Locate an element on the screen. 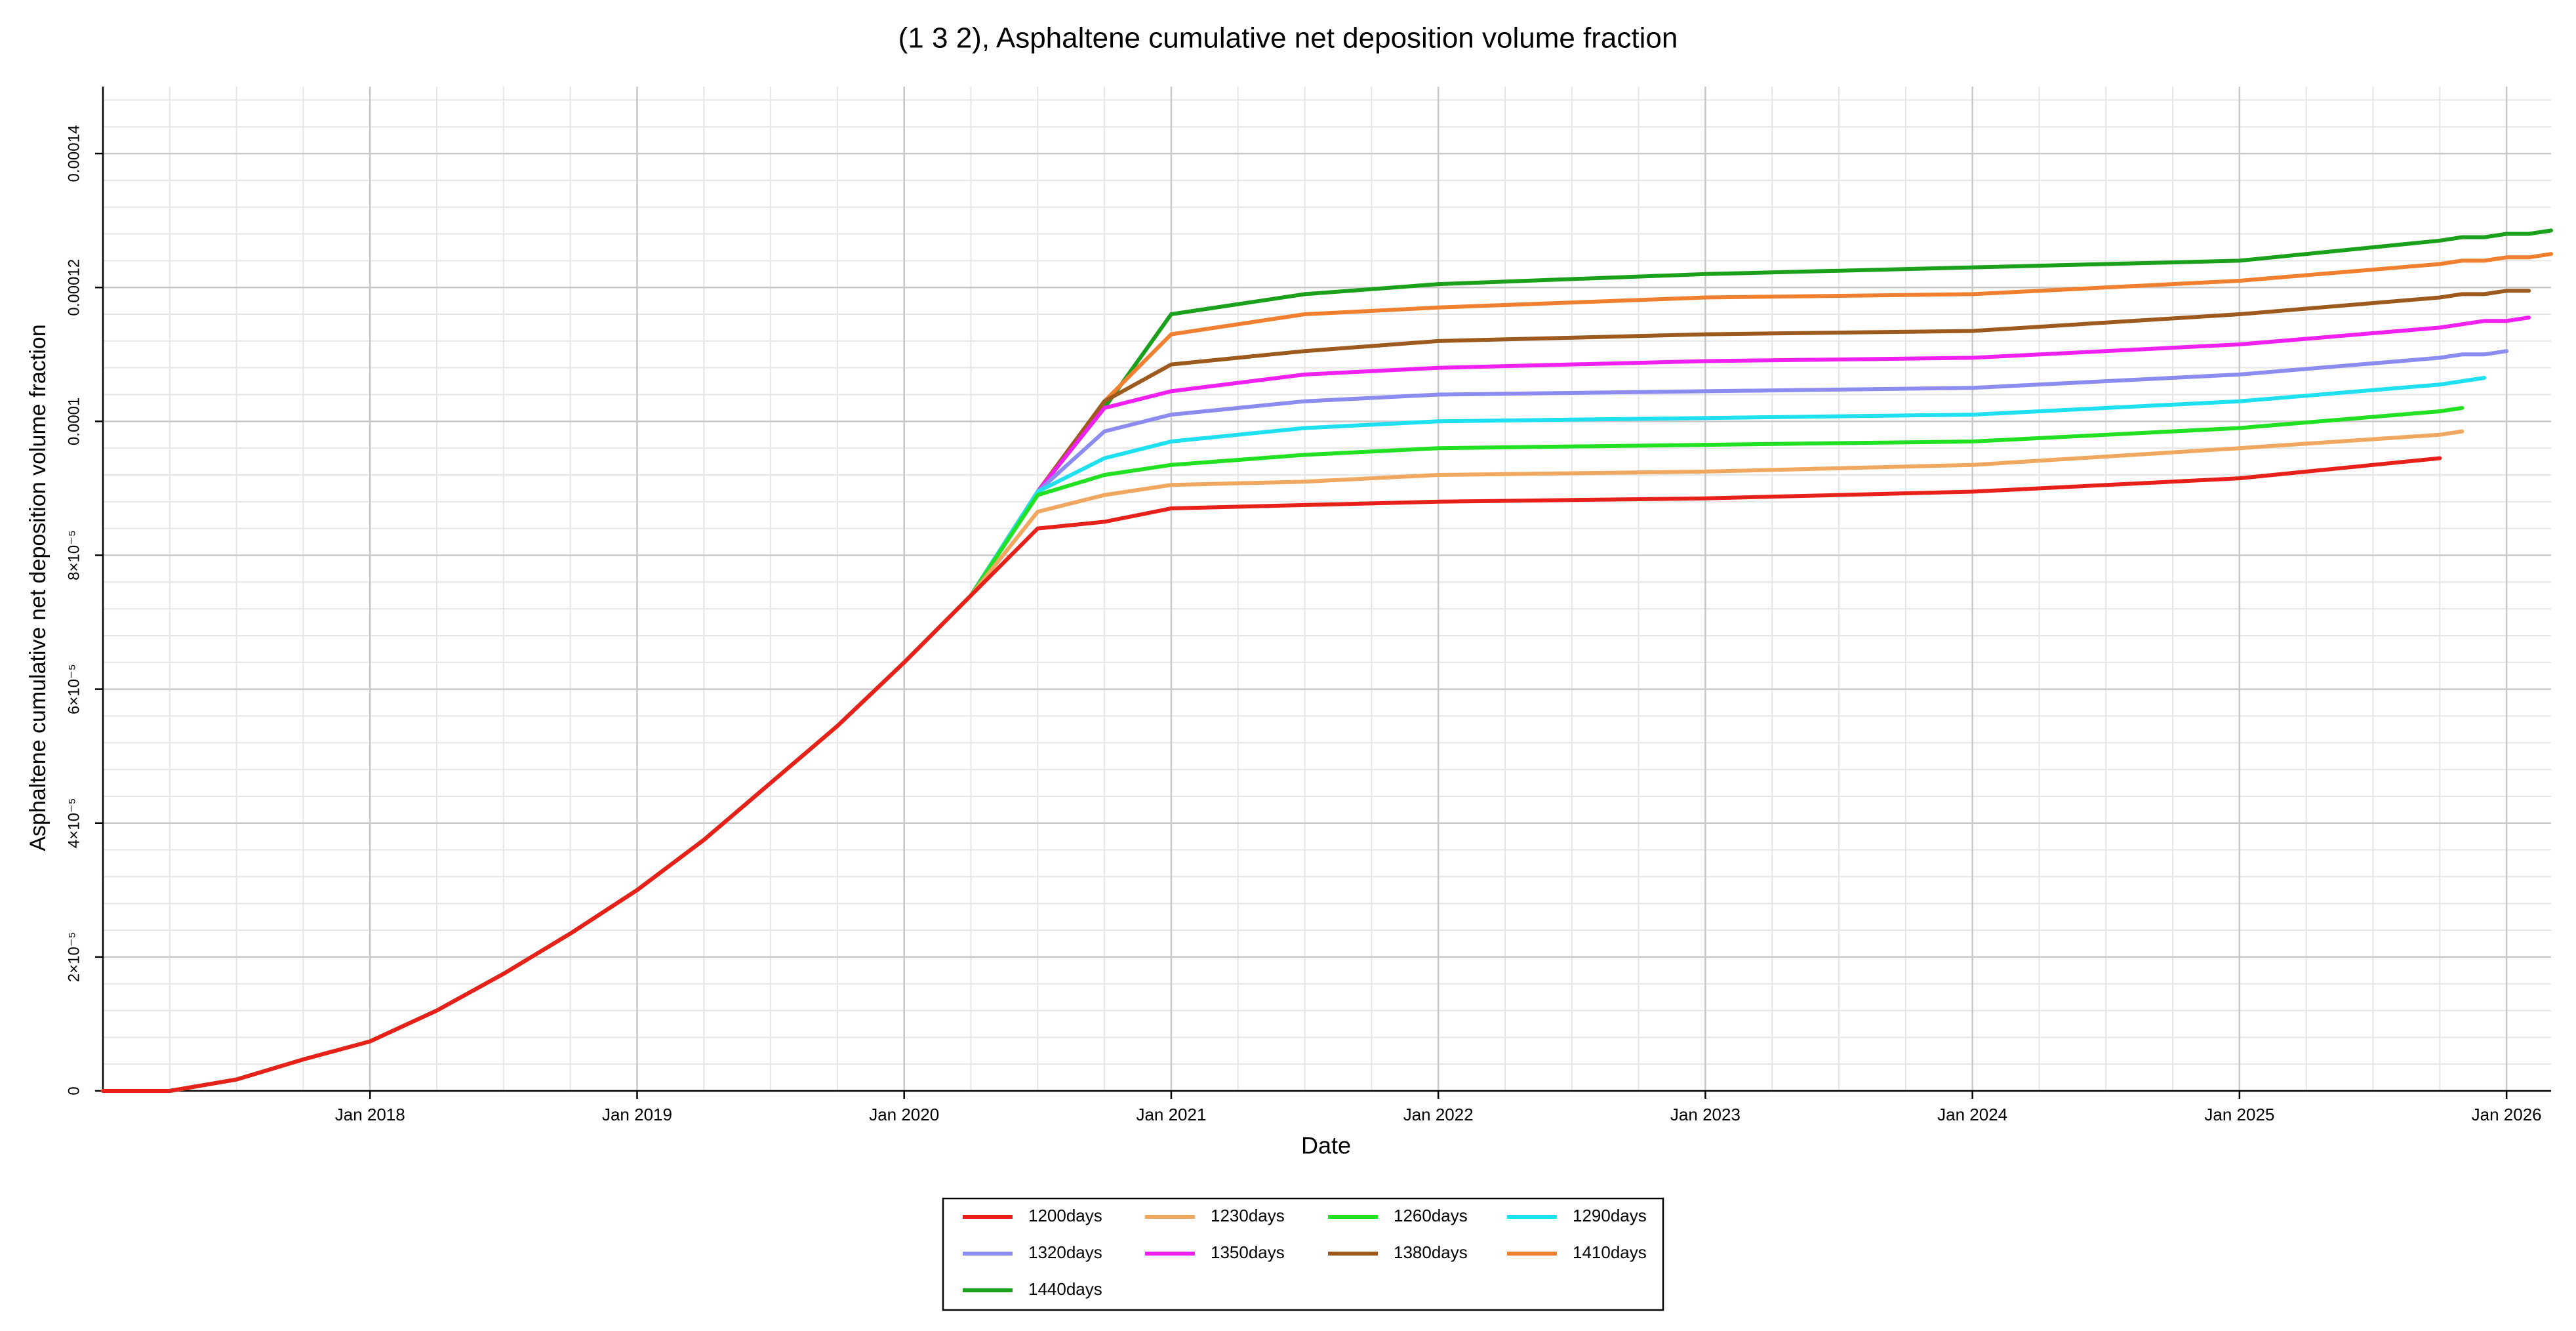 The width and height of the screenshot is (2576, 1331). x-tick-label: Jan 2025 is located at coordinates (2239, 1114).